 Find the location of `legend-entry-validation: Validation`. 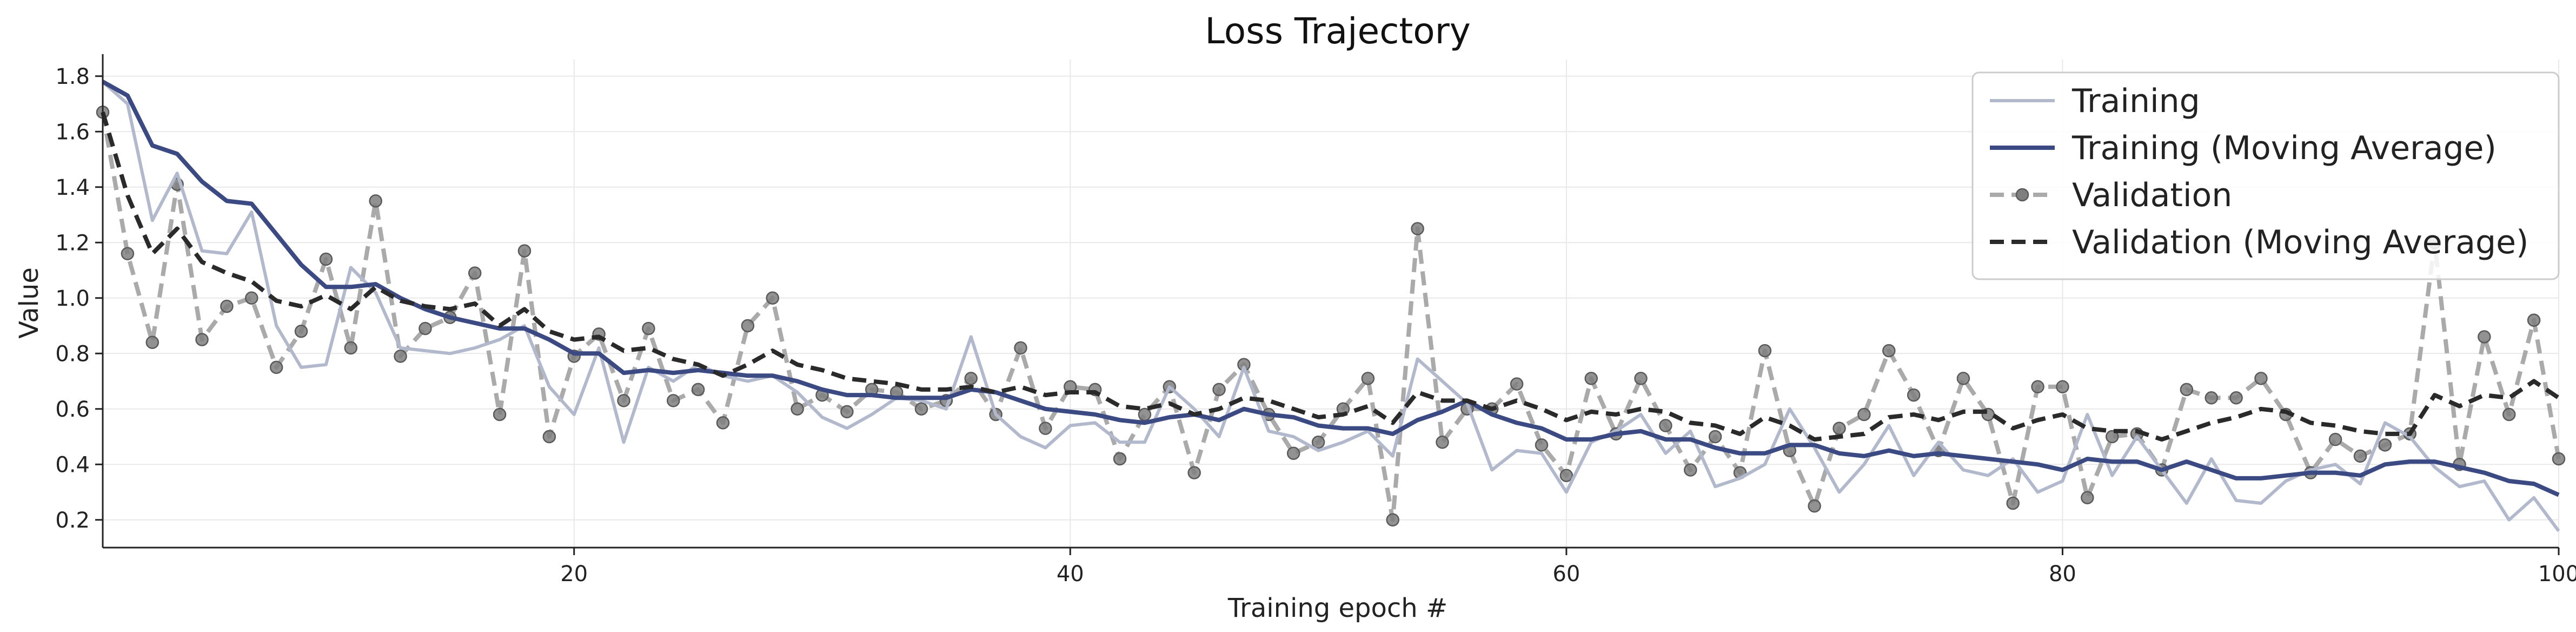

legend-entry-validation: Validation is located at coordinates (2111, 195).